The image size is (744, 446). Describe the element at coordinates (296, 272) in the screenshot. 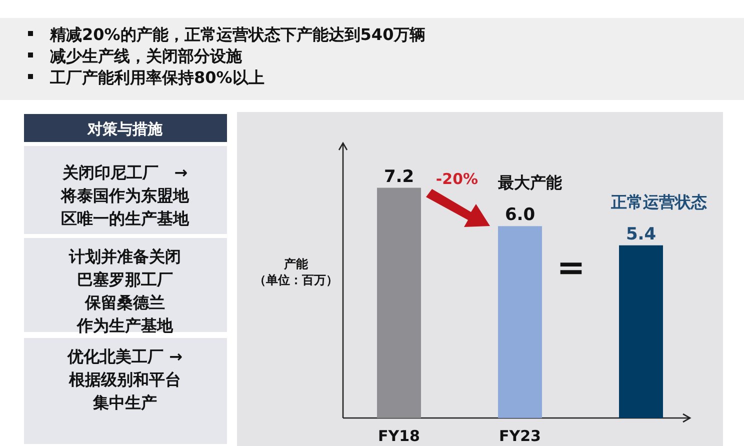

I see `ylabel: 产能（单位：百万）` at that location.